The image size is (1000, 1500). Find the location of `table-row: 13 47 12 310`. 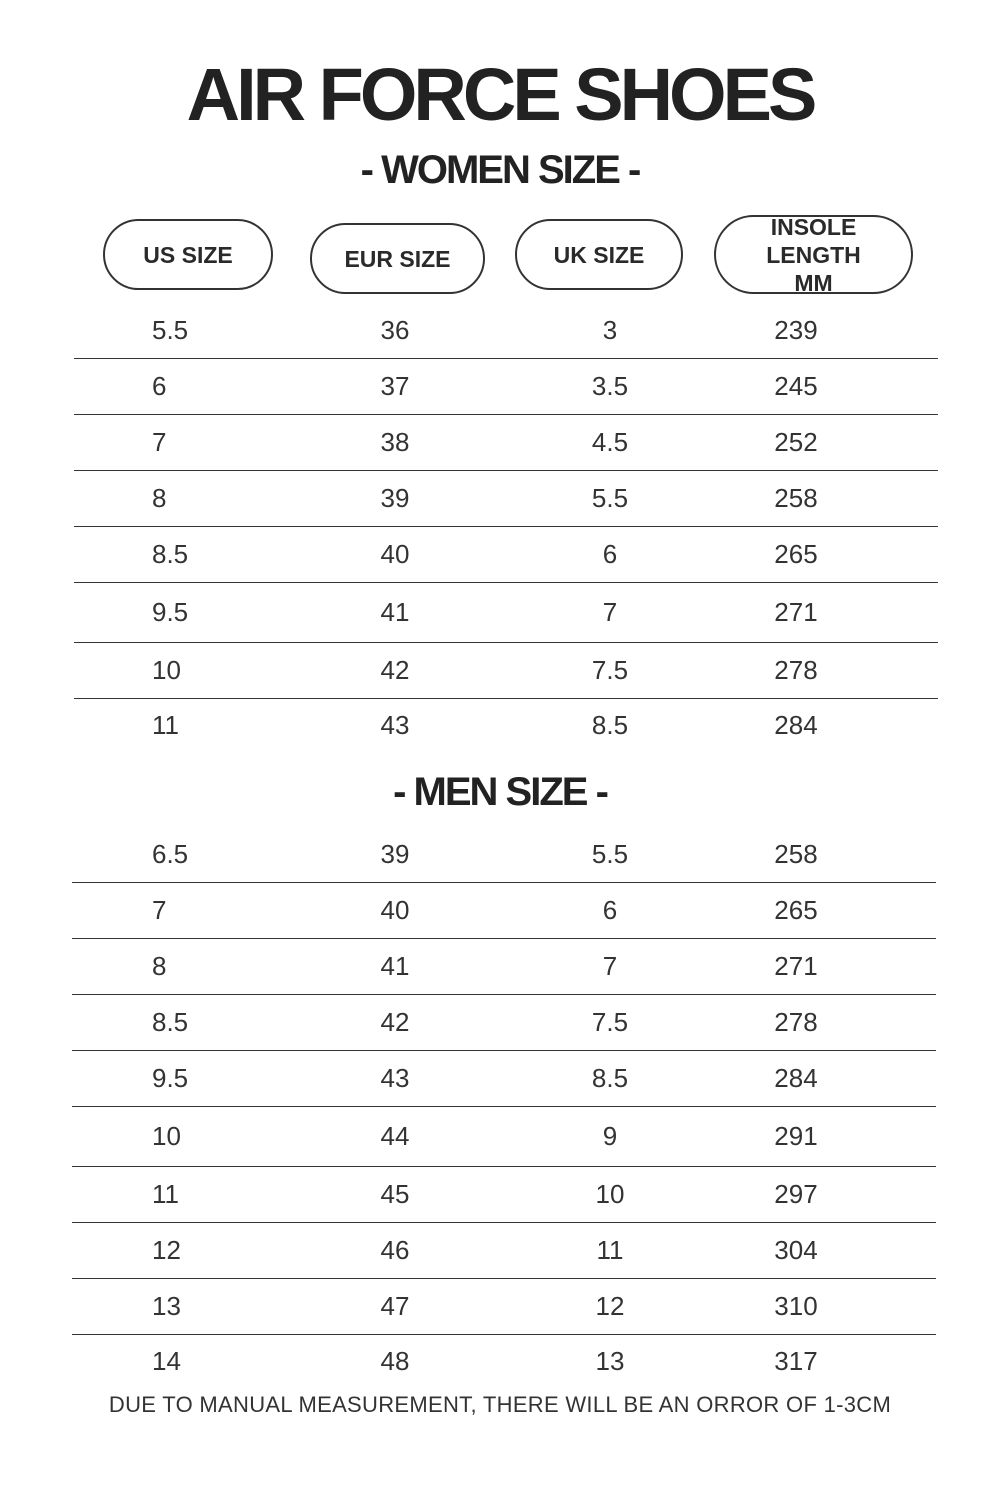

table-row: 13 47 12 310 is located at coordinates (504, 1306).